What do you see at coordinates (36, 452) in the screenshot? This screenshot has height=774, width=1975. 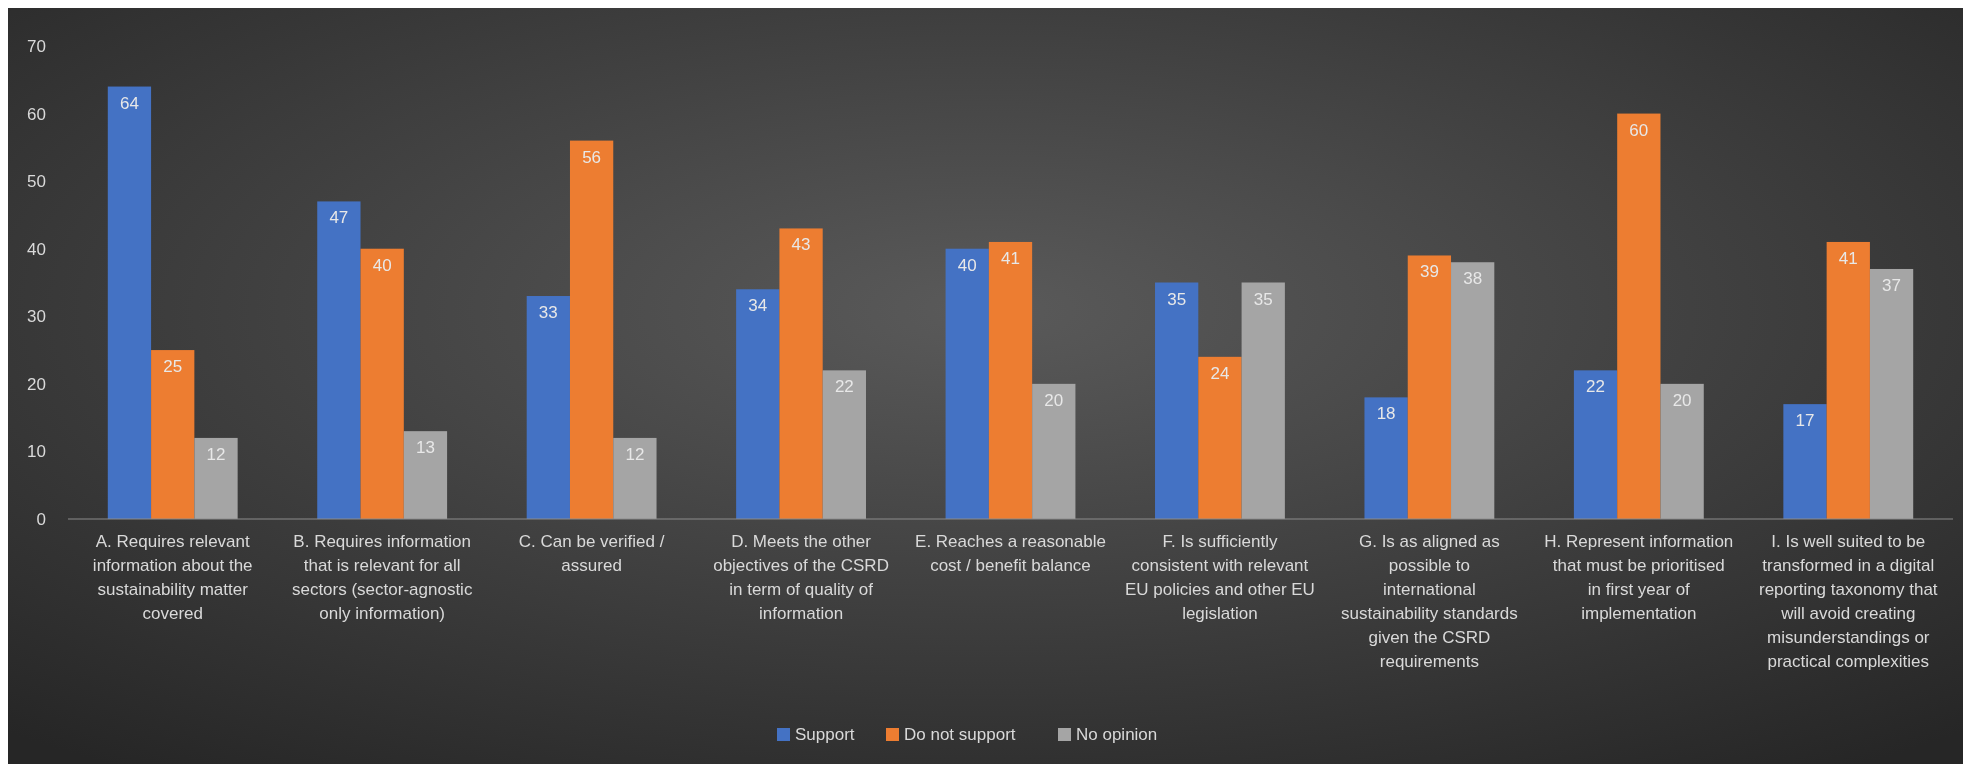 I see `y-tick-label: 10` at bounding box center [36, 452].